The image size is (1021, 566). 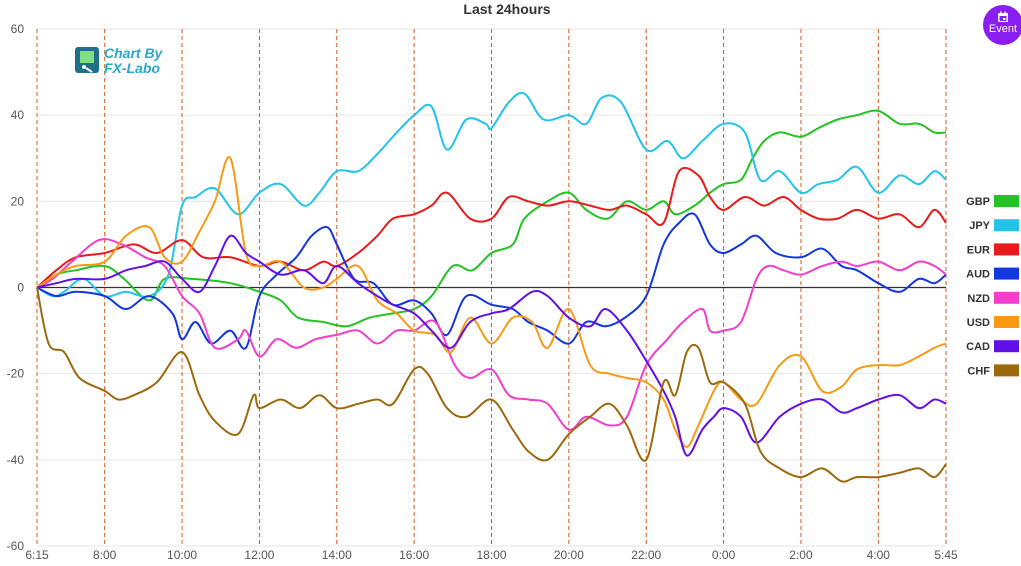 I want to click on legend-item-usd: USD, so click(x=993, y=322).